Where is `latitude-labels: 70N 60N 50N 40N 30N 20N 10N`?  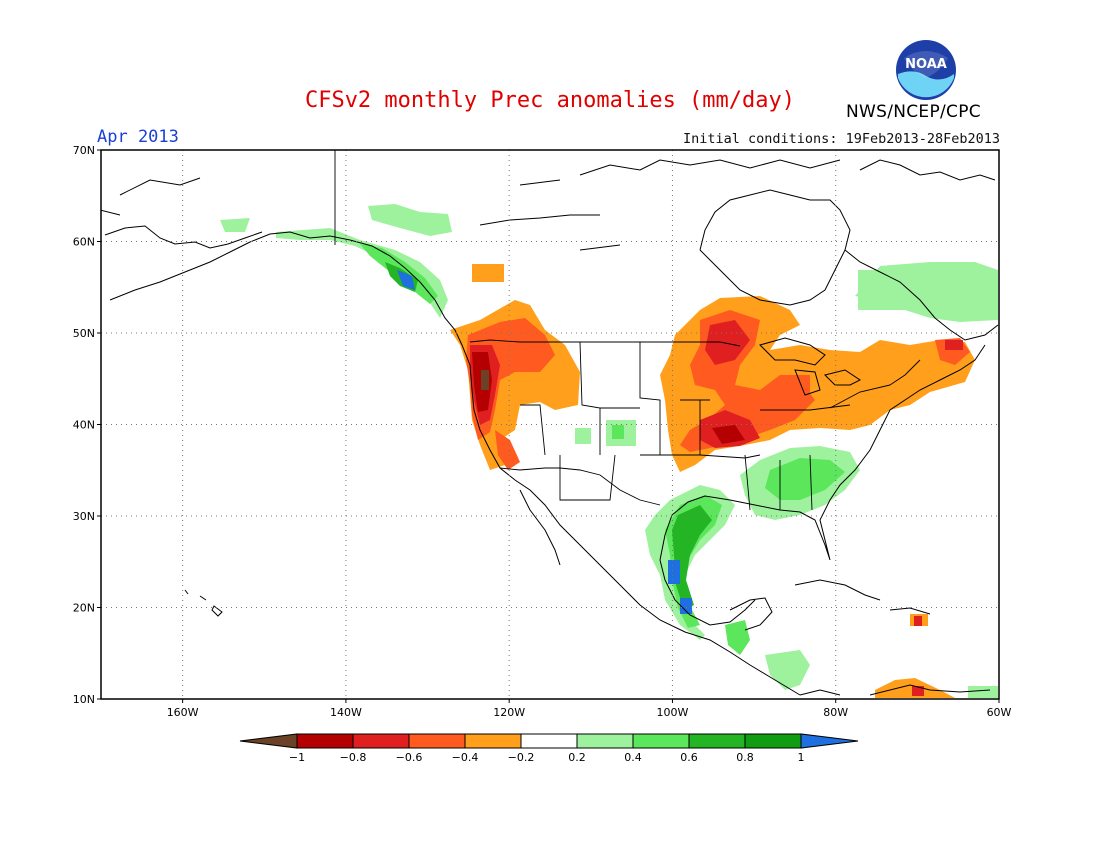 latitude-labels: 70N 60N 50N 40N 30N 20N 10N is located at coordinates (87, 425).